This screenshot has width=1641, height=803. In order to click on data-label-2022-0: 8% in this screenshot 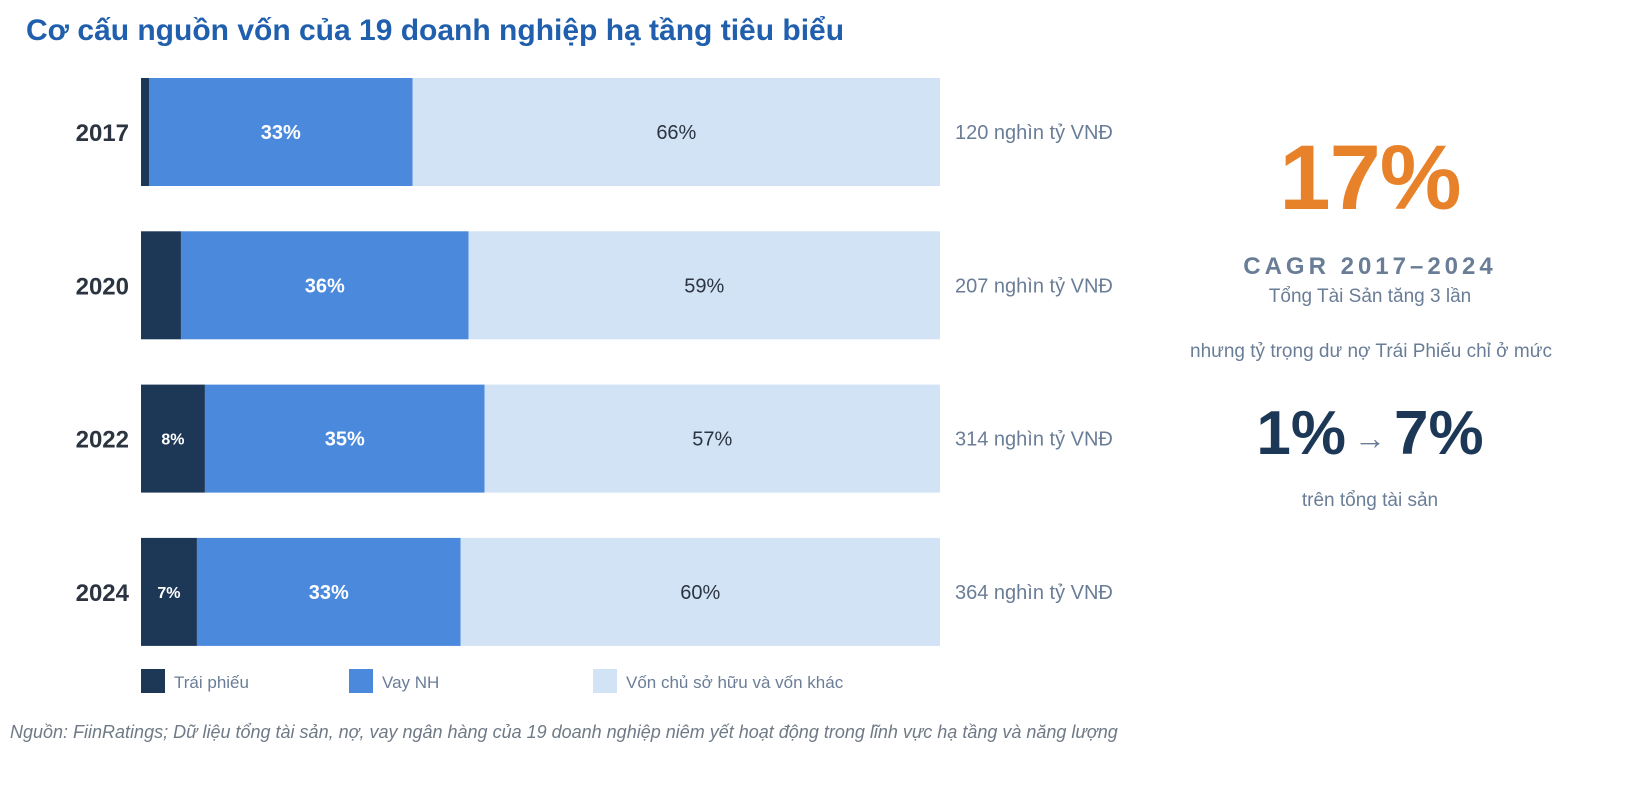, I will do `click(172, 440)`.